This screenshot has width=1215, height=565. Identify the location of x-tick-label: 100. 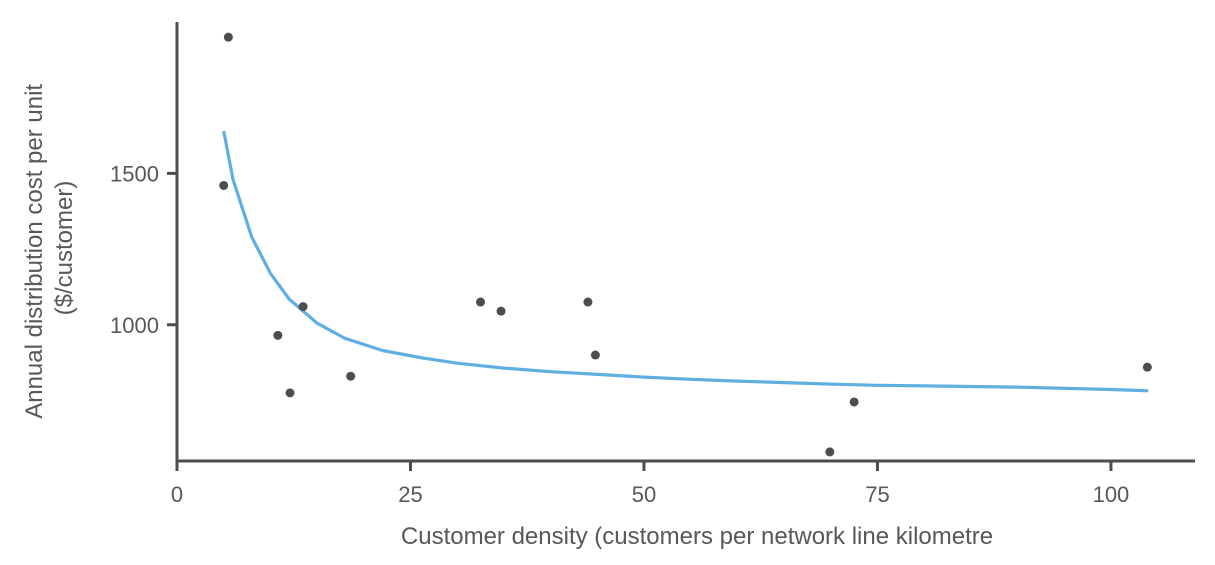
(1111, 494).